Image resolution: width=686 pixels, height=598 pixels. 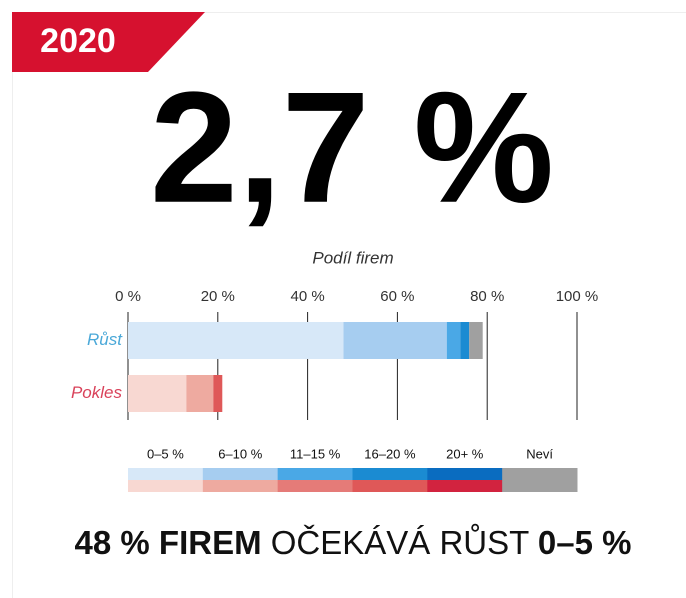 I want to click on legend-label: 6–10 %, so click(x=240, y=453).